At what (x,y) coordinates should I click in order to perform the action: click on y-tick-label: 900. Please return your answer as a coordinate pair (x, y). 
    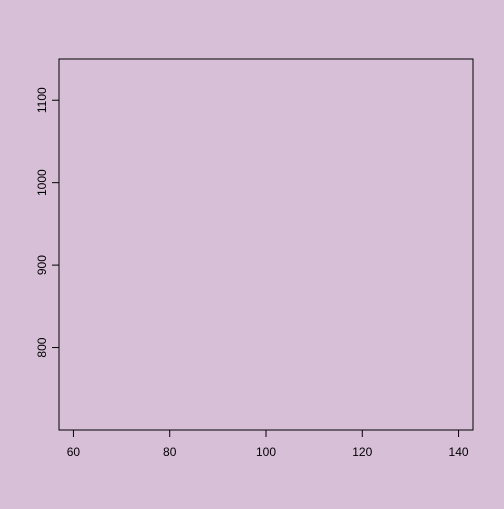
    Looking at the image, I should click on (42, 265).